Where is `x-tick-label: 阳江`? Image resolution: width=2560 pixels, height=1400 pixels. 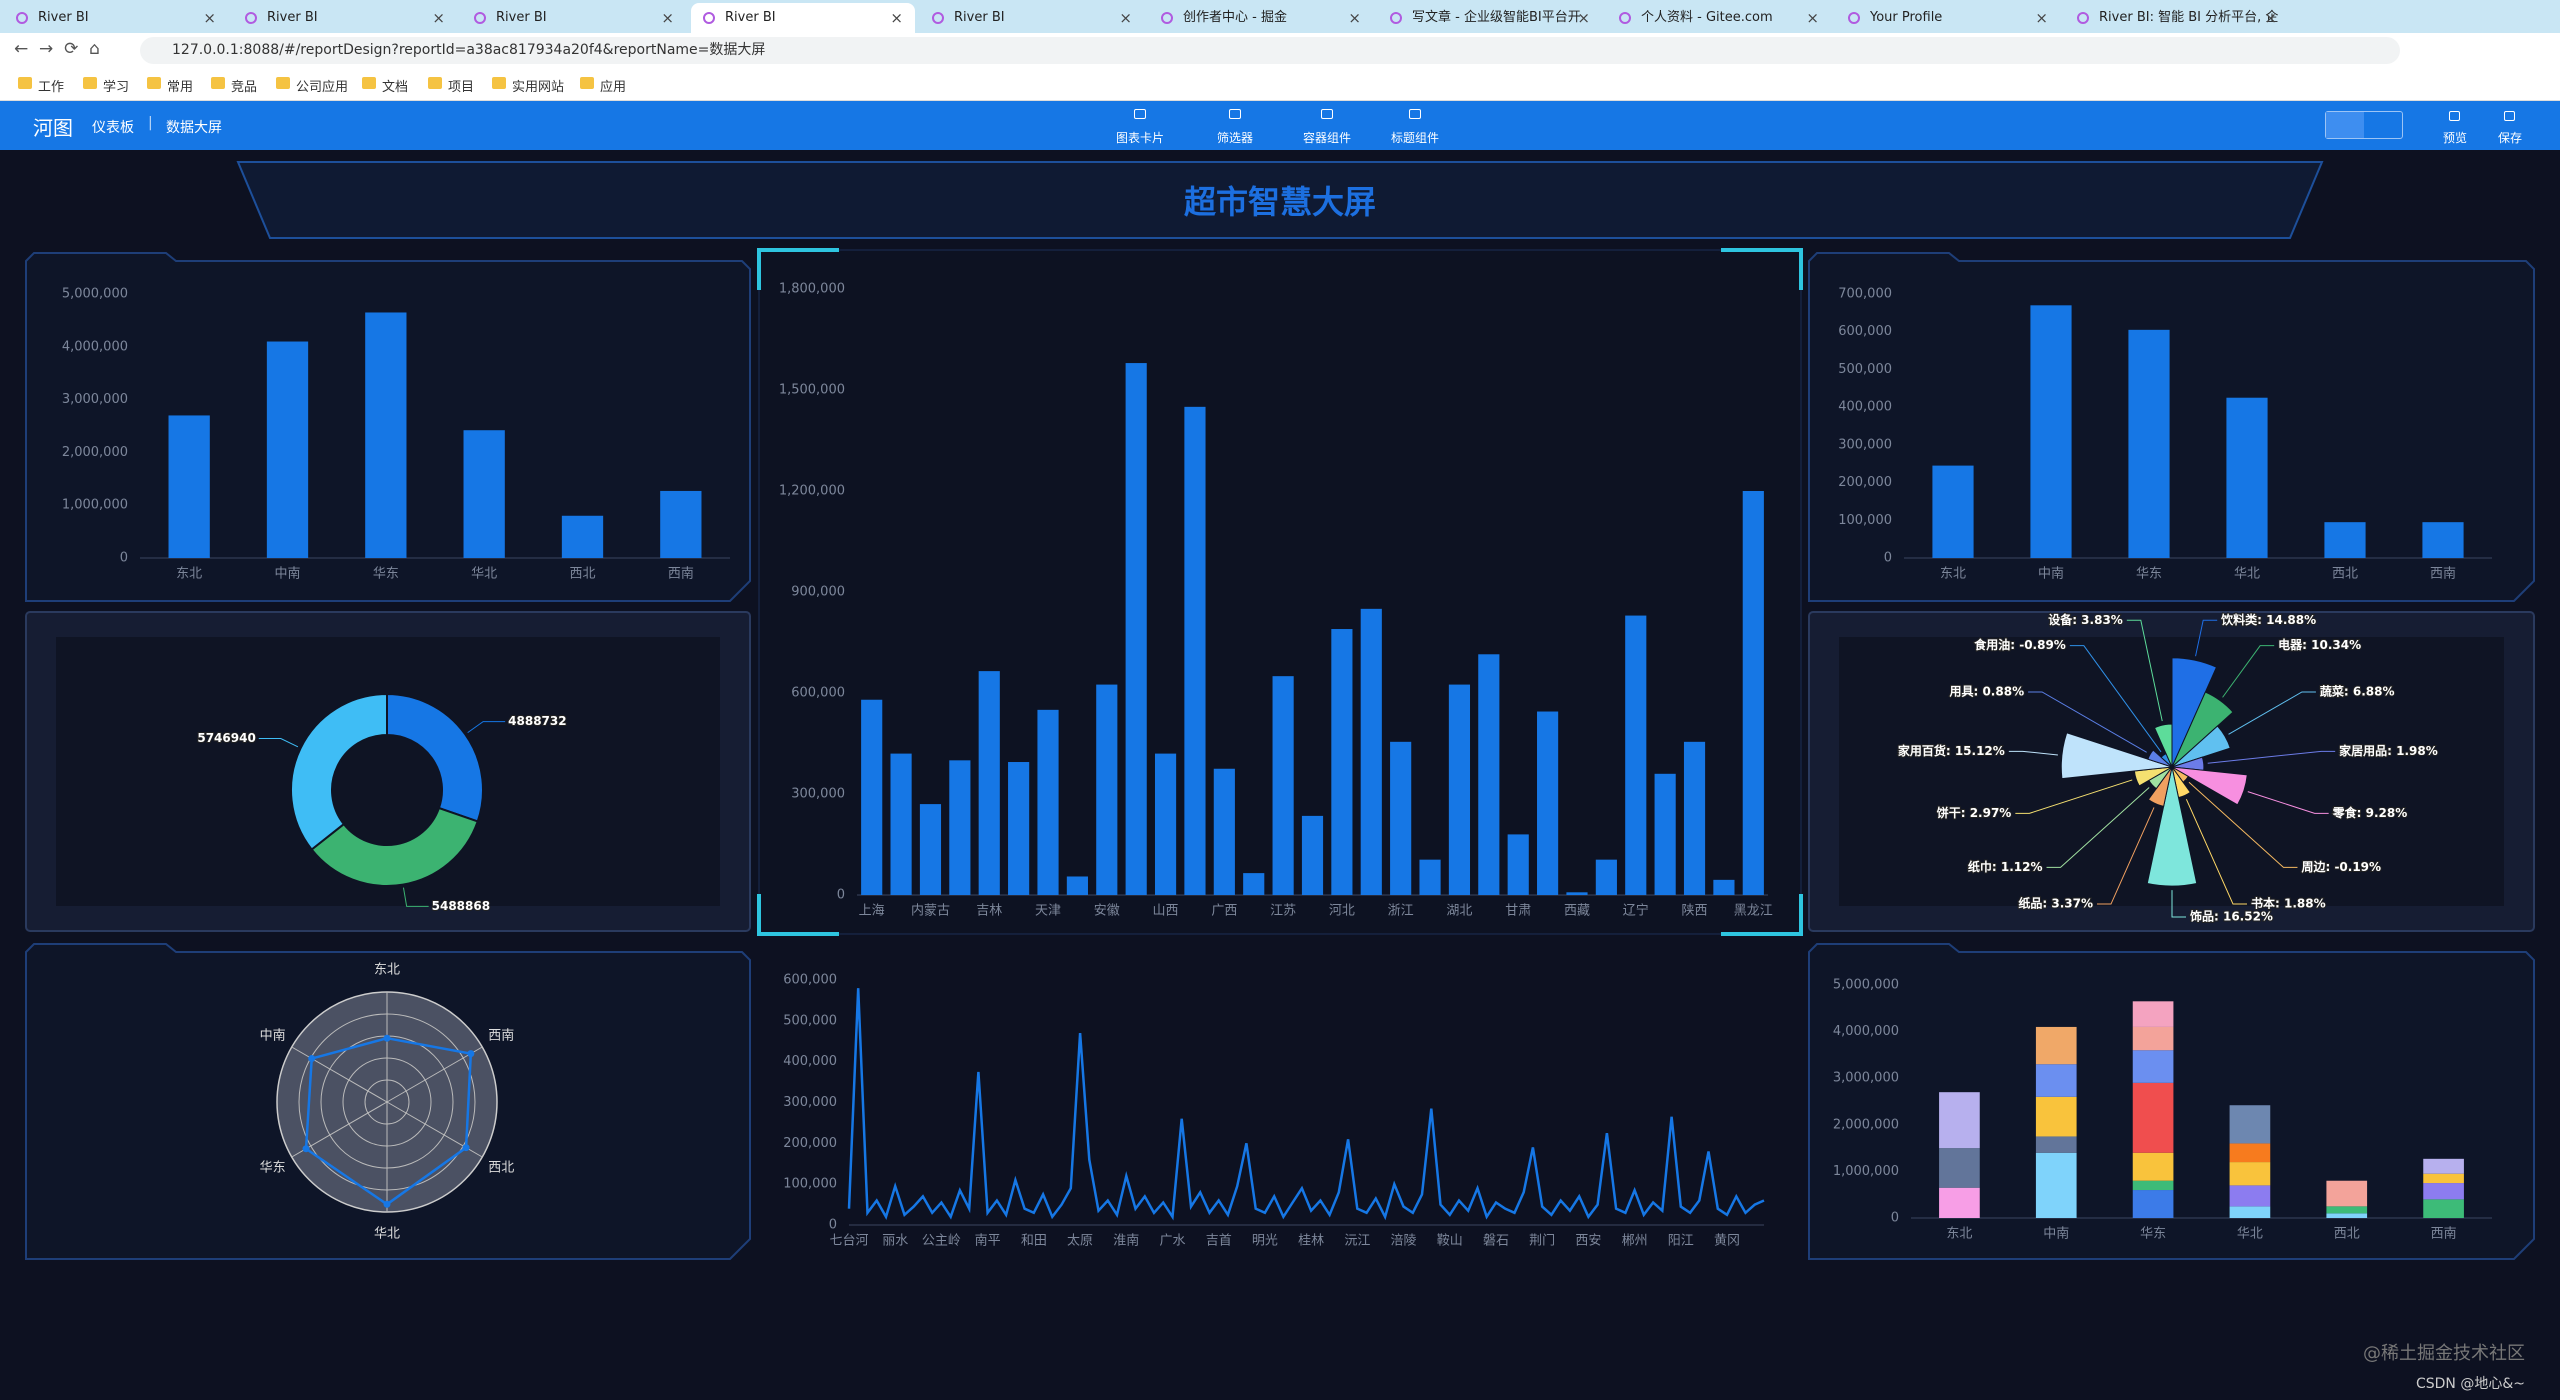 x-tick-label: 阳江 is located at coordinates (1681, 1241).